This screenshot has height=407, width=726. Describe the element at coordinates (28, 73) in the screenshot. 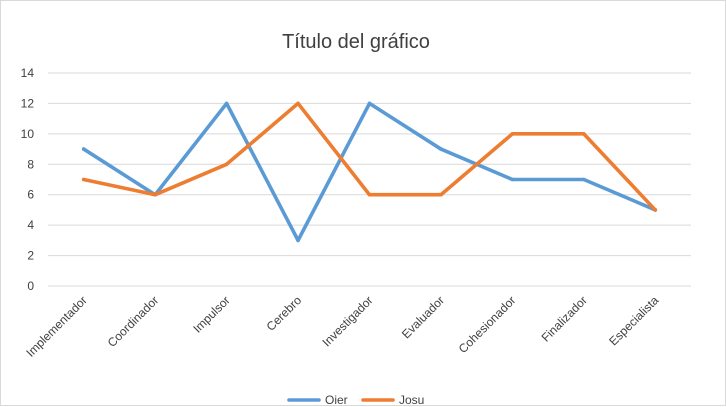

I see `y-tick-label: 14` at that location.